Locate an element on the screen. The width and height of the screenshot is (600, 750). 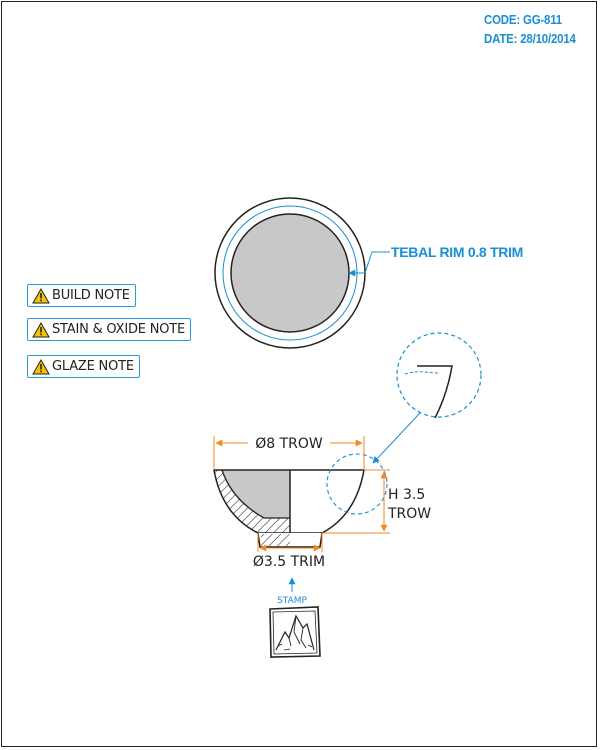
stamp-texture is located at coordinates (295, 647).